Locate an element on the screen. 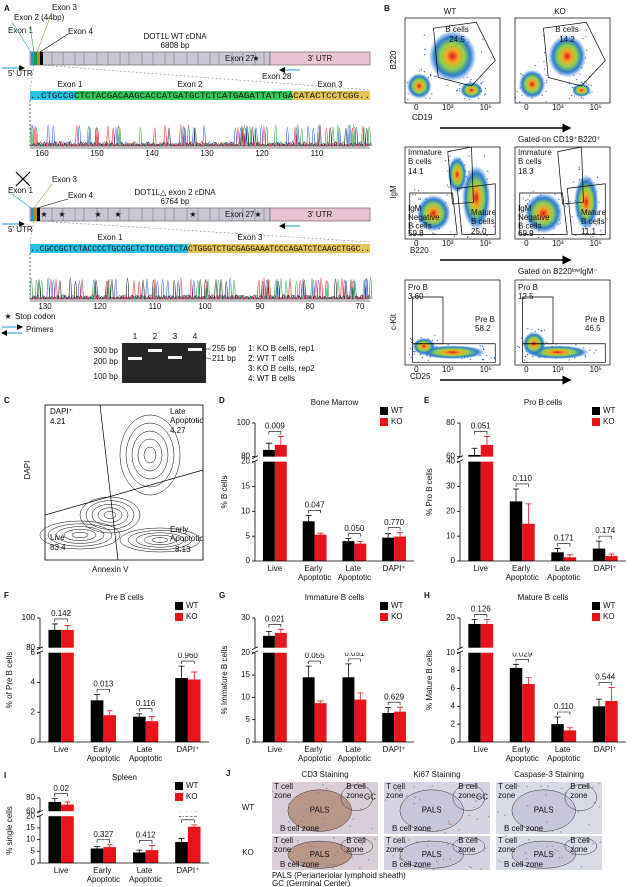 The height and width of the screenshot is (887, 632). gate-value: 59.8 is located at coordinates (416, 233).